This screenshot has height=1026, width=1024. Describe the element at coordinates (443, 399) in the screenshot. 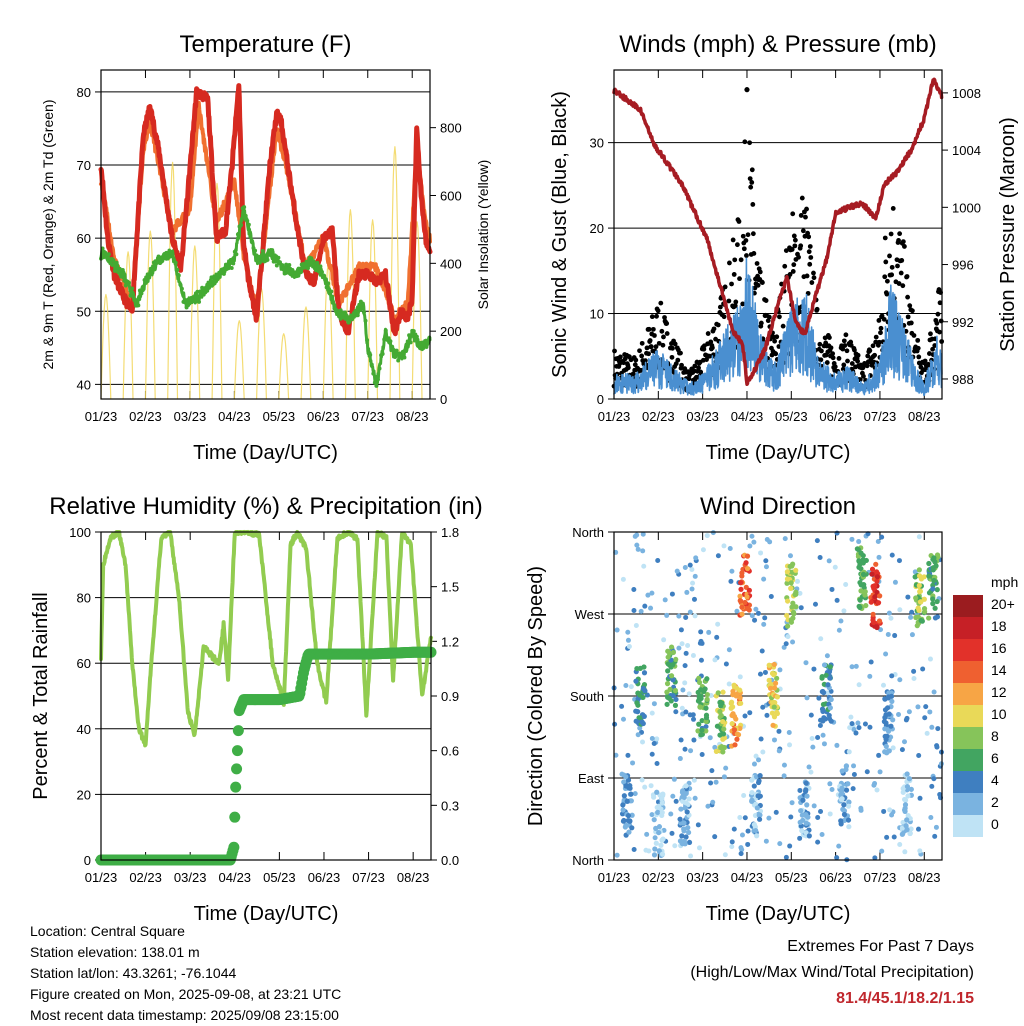

I see `y2-tick-label: 0` at that location.